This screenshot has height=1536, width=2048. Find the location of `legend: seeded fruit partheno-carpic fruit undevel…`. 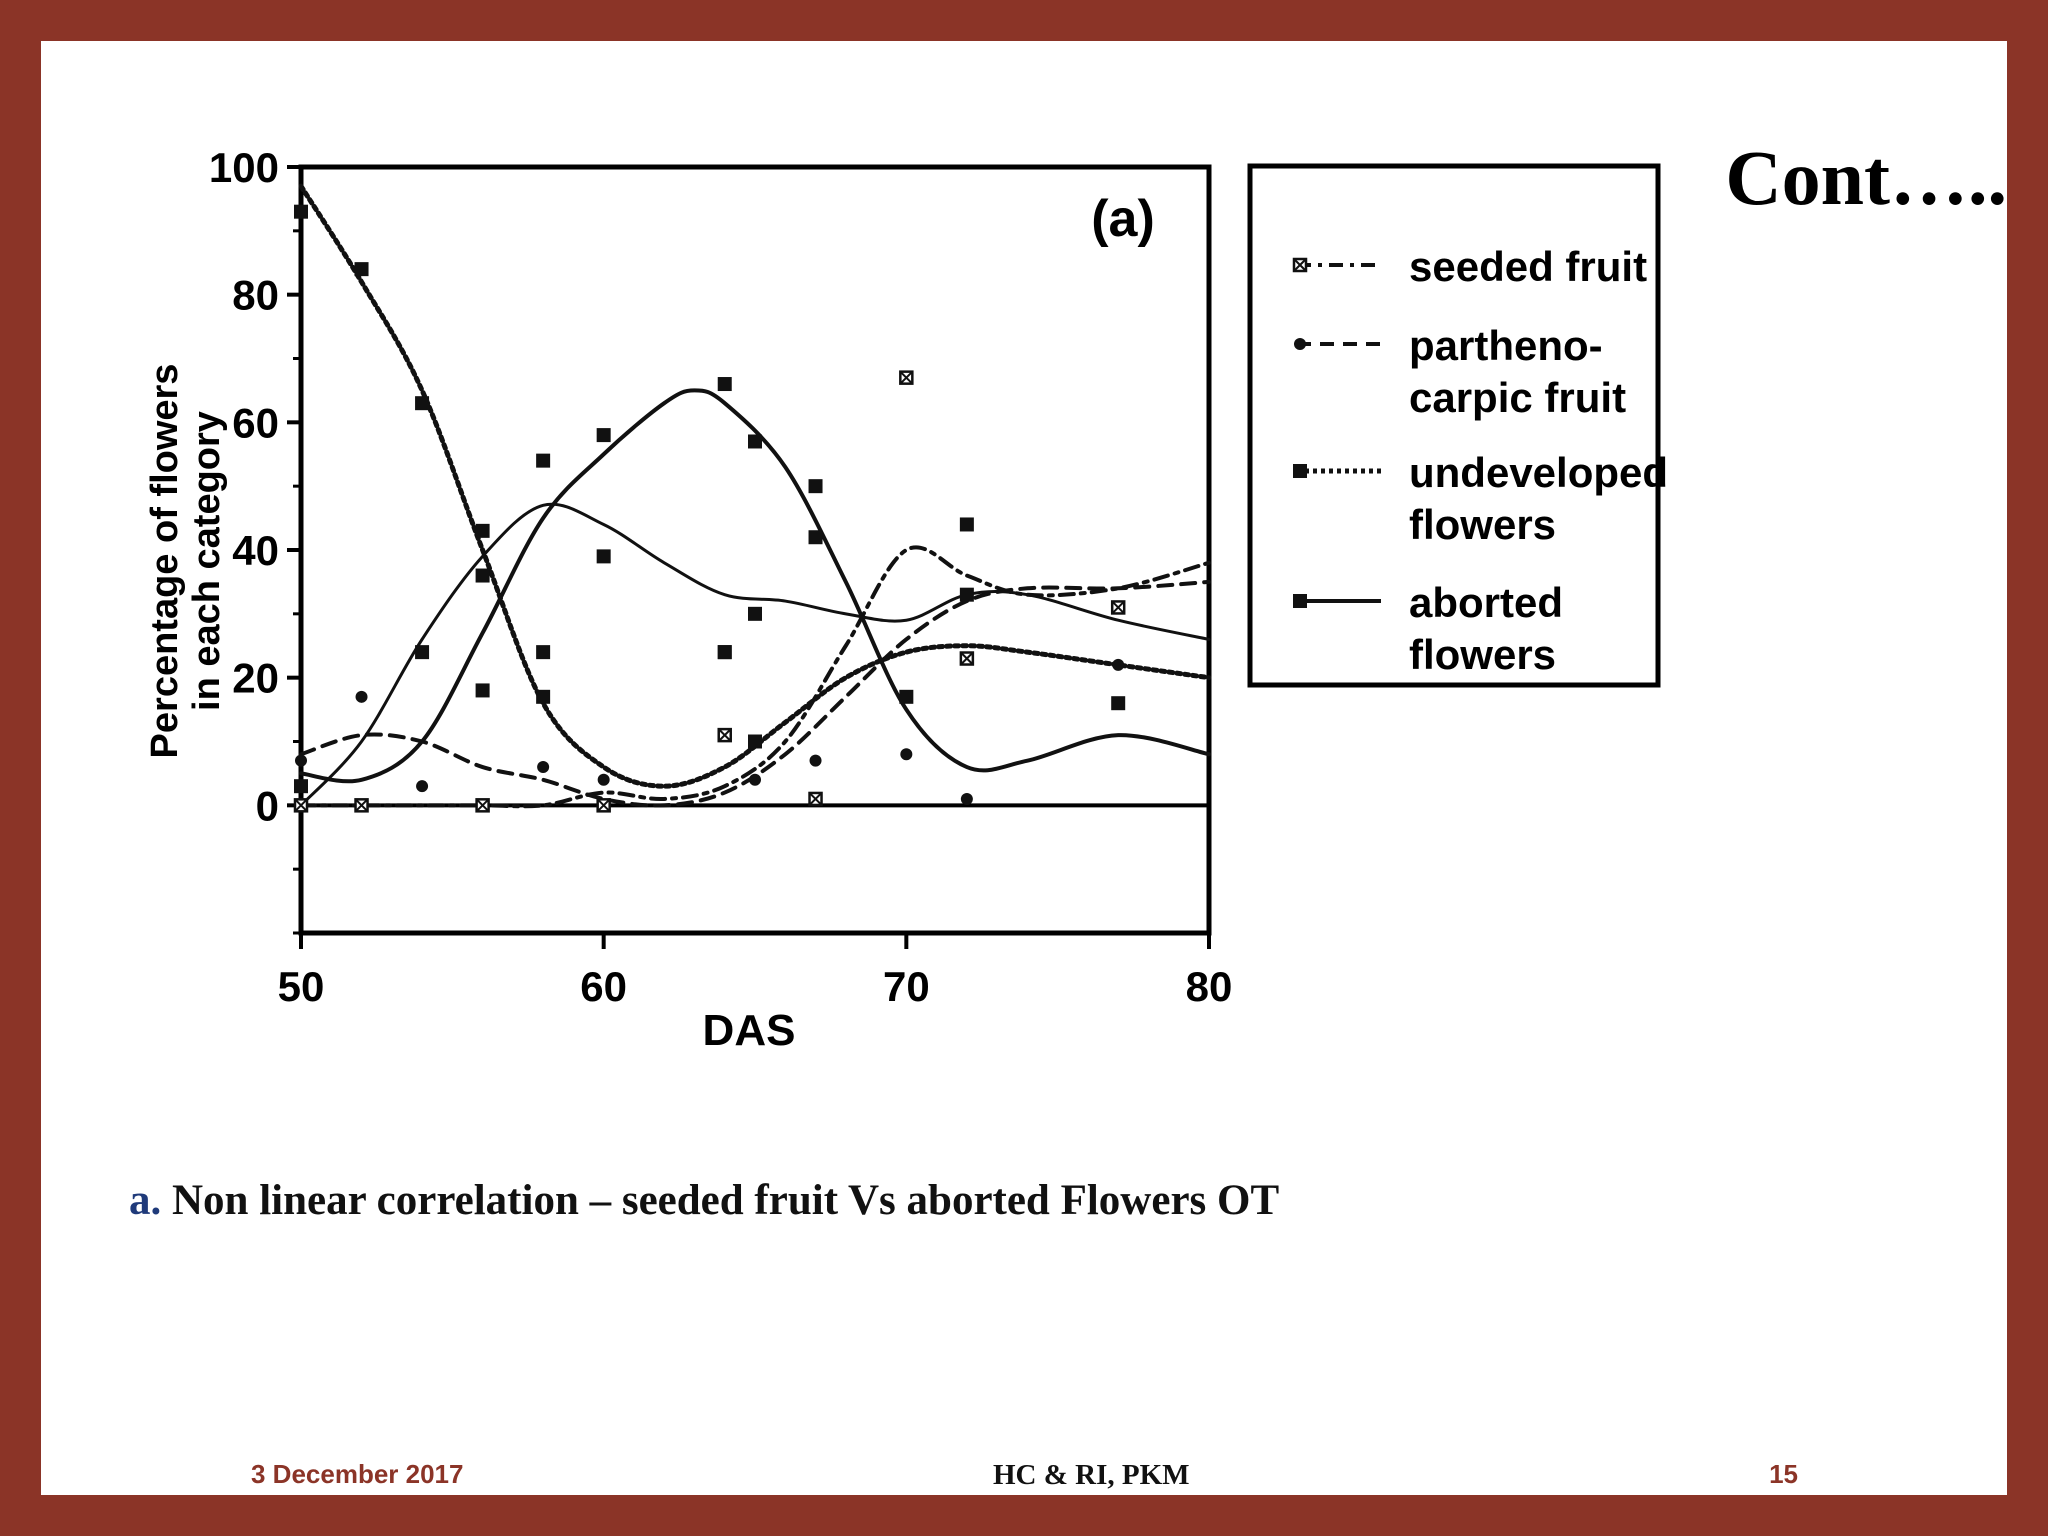

legend: seeded fruit partheno-carpic fruit undevel… is located at coordinates (1457, 425).